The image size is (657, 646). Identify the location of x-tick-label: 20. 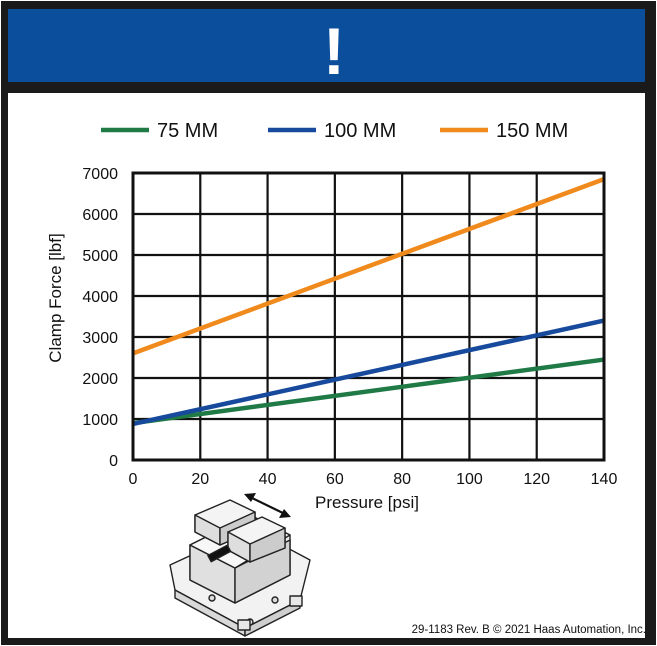
(200, 479).